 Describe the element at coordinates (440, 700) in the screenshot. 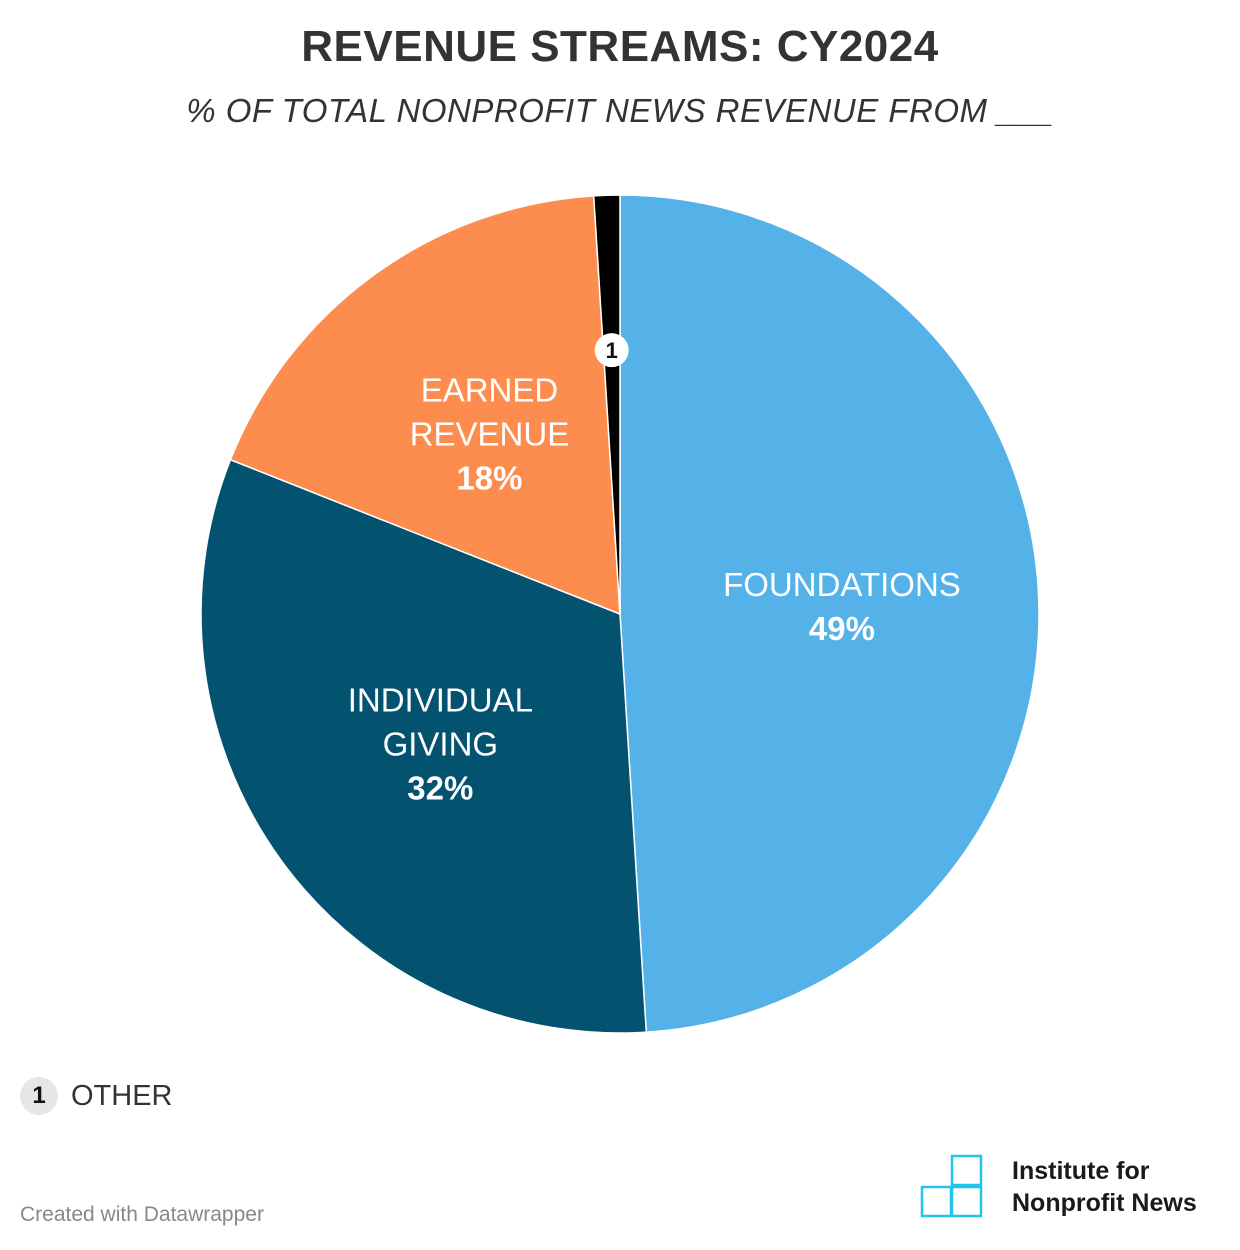

I see `slice-label-individual-giving-line-1: INDIVIDUAL` at that location.